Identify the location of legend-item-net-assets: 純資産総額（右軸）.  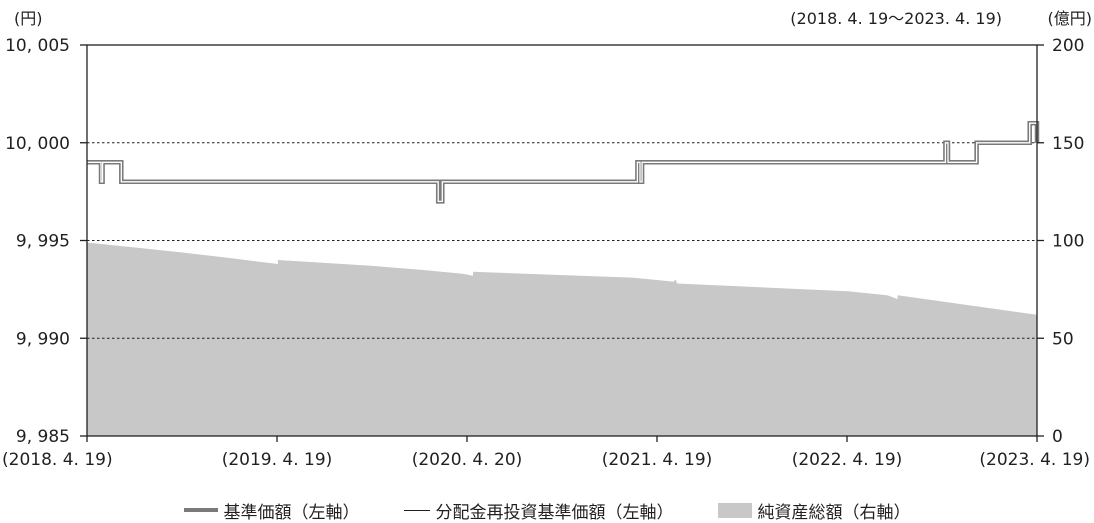
(814, 510).